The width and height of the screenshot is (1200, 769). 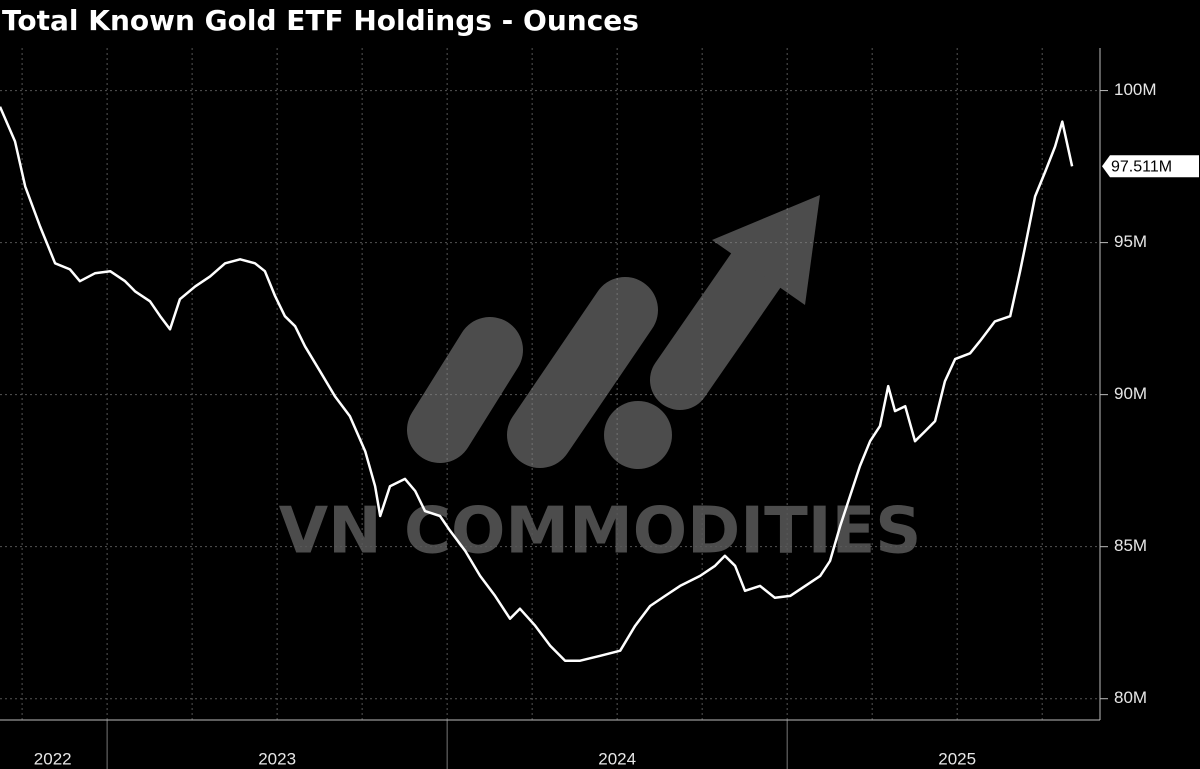 What do you see at coordinates (277, 758) in the screenshot?
I see `x-tick-label: 2023` at bounding box center [277, 758].